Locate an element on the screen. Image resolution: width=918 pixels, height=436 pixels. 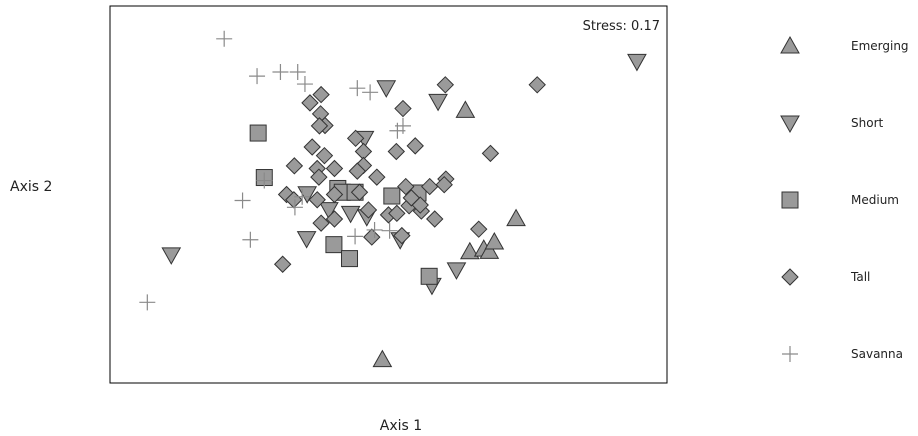
legend-label-short: Short is located at coordinates (867, 123).